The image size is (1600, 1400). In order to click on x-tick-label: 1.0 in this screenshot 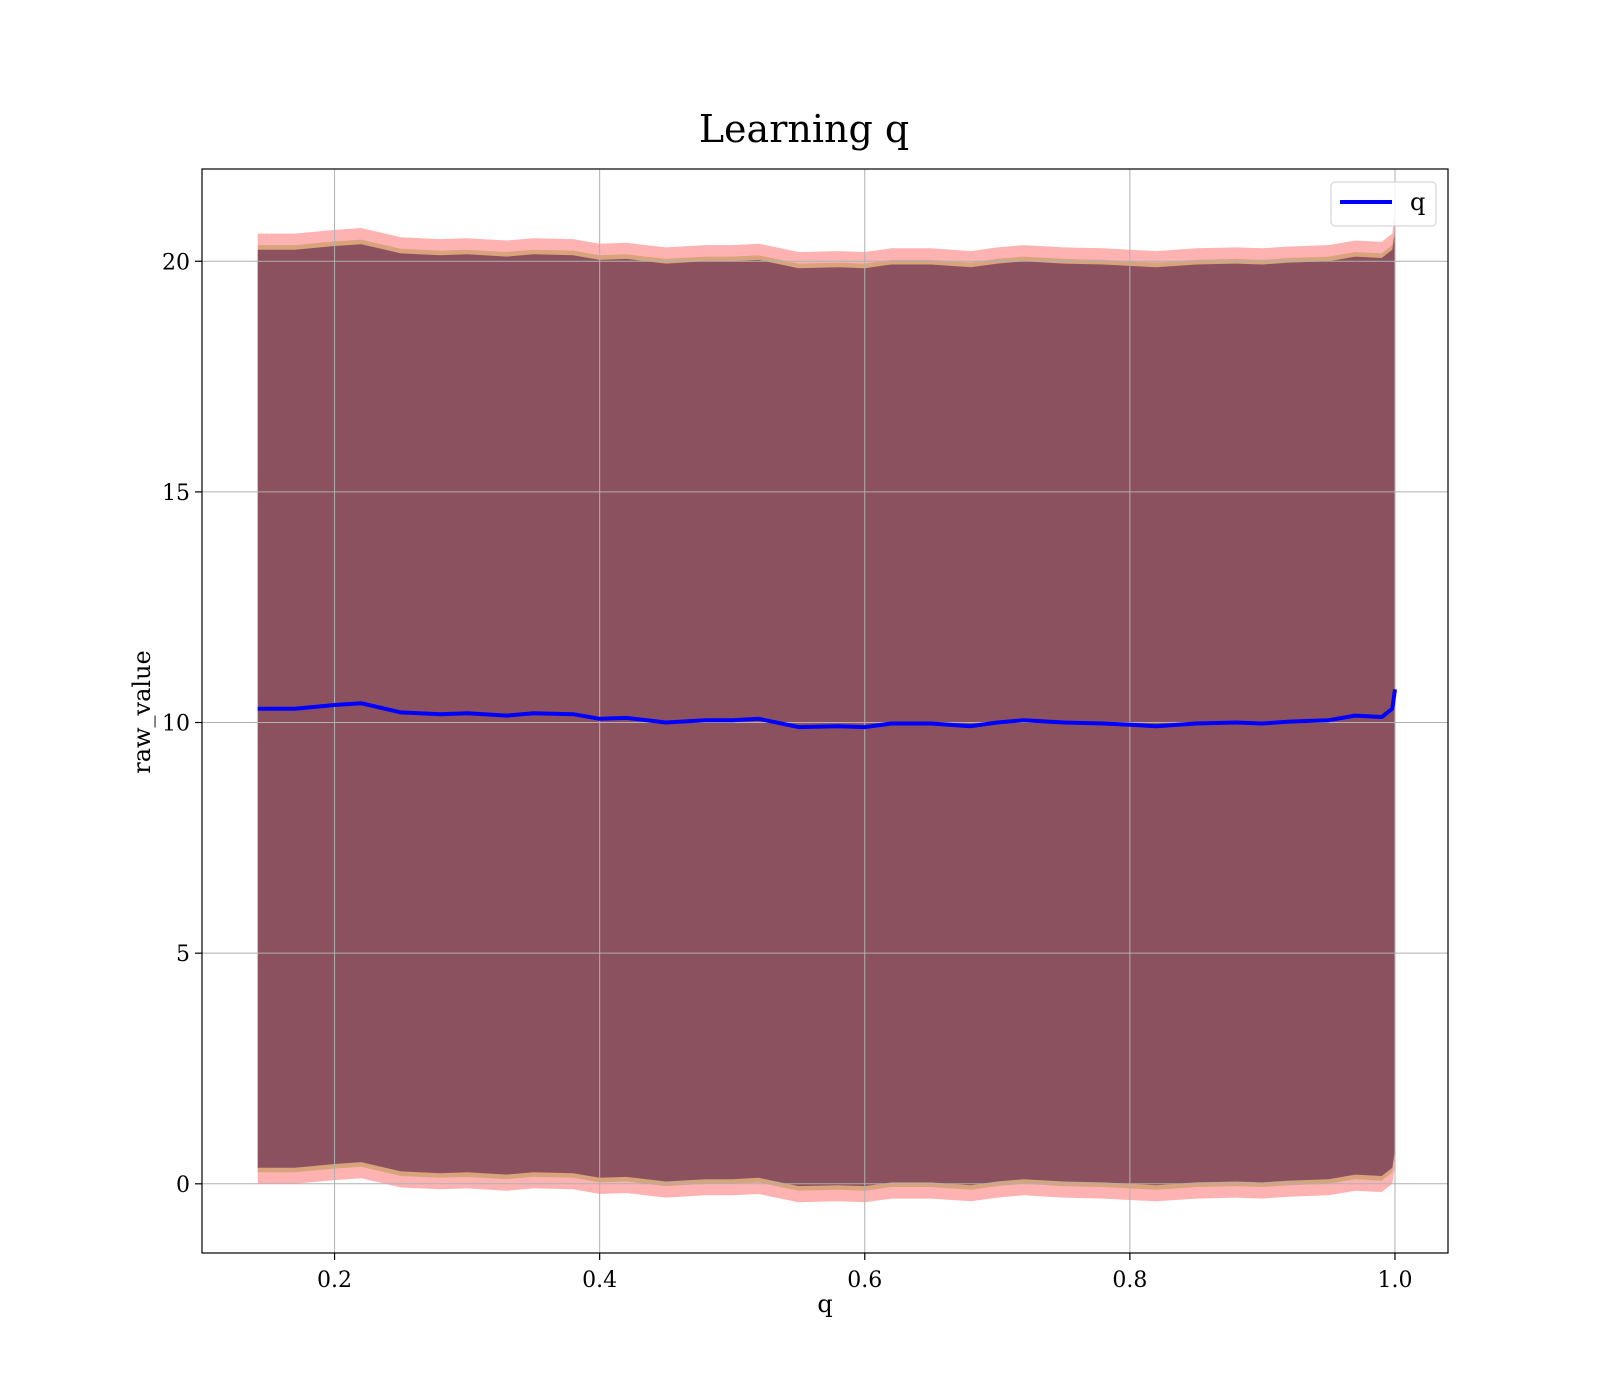, I will do `click(1394, 1280)`.